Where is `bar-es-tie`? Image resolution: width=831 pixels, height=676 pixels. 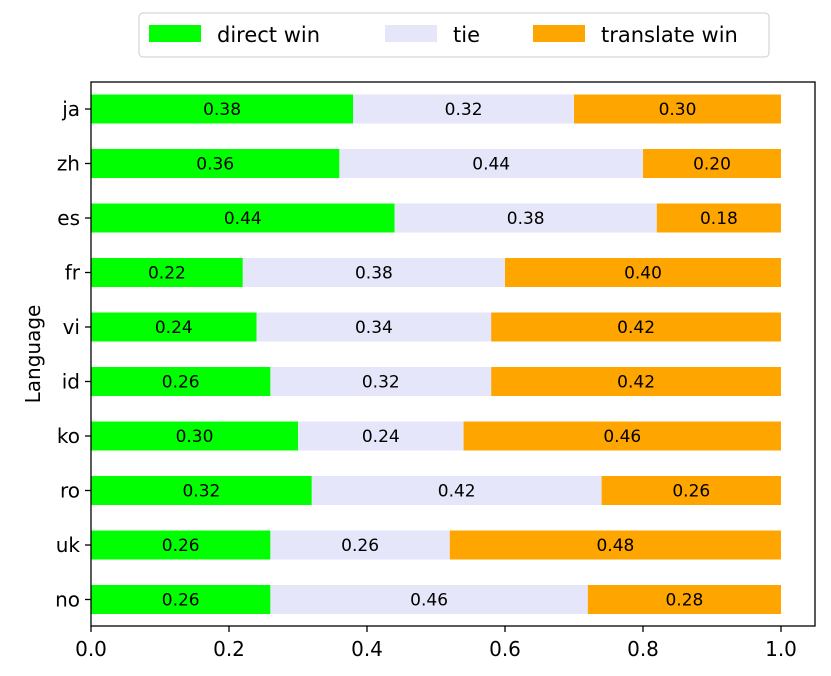 bar-es-tie is located at coordinates (525, 218).